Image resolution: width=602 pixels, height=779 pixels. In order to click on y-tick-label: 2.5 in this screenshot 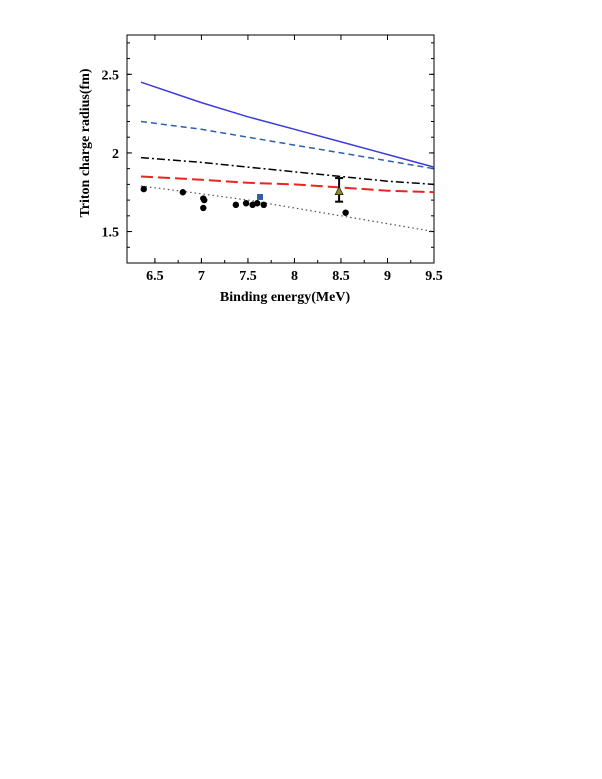, I will do `click(111, 75)`.